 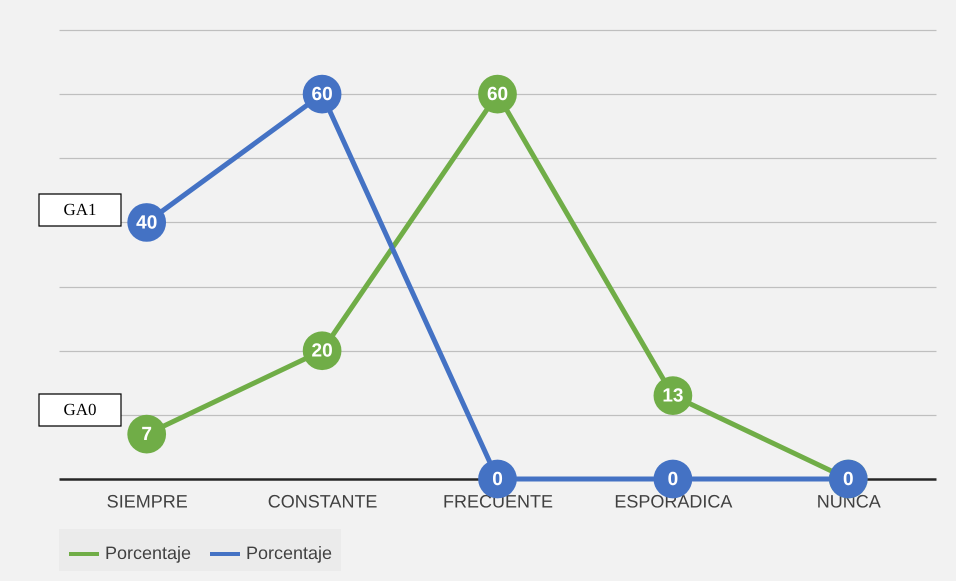 I want to click on annotation: GA1, so click(x=80, y=209).